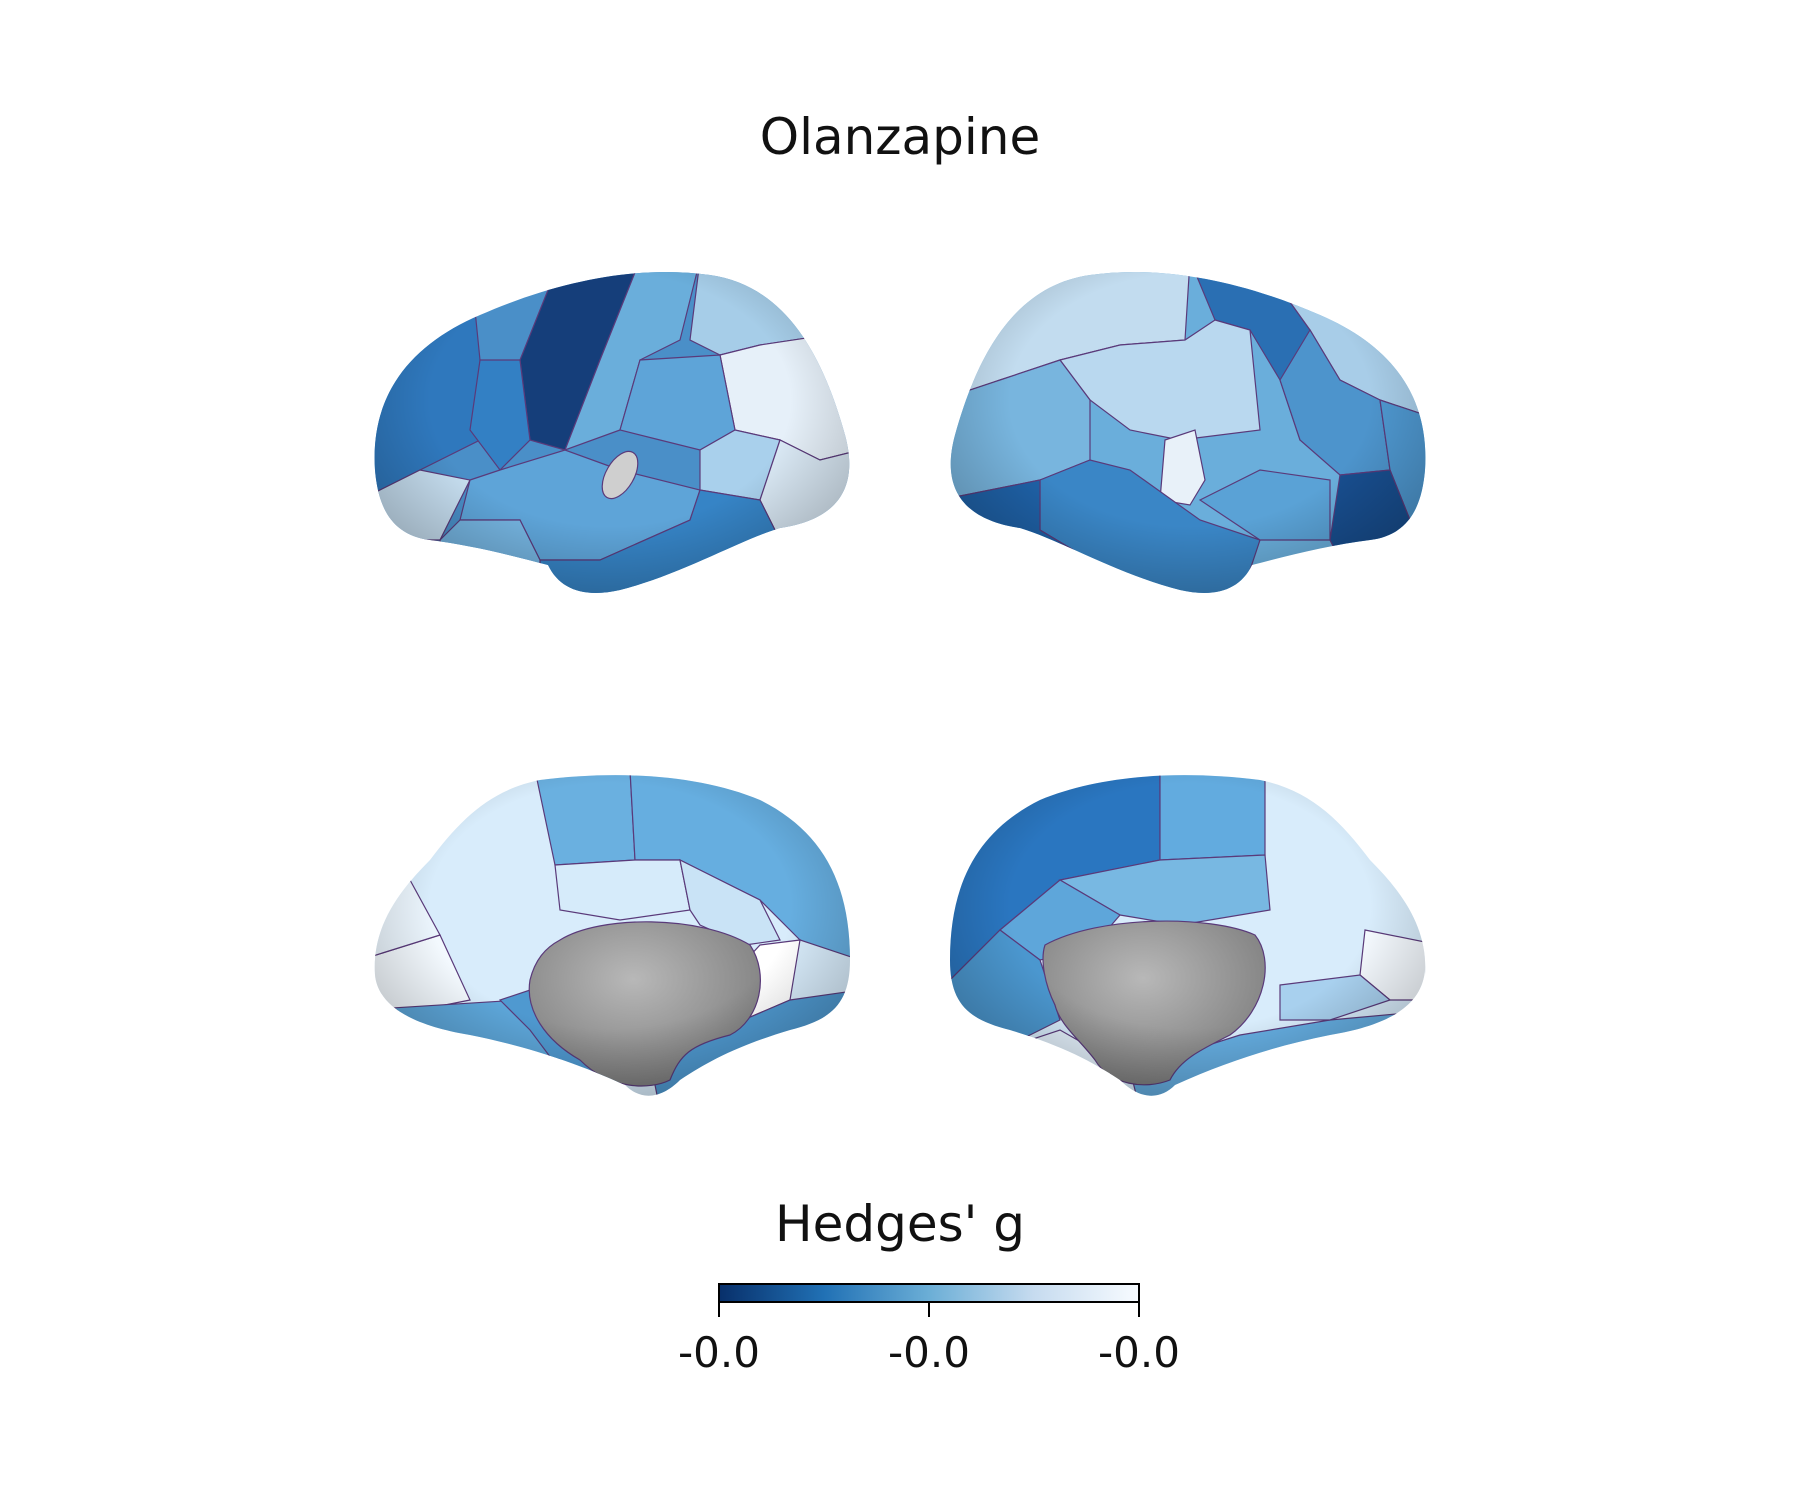  Describe the element at coordinates (612, 935) in the screenshot. I see `left-medial-view` at that location.